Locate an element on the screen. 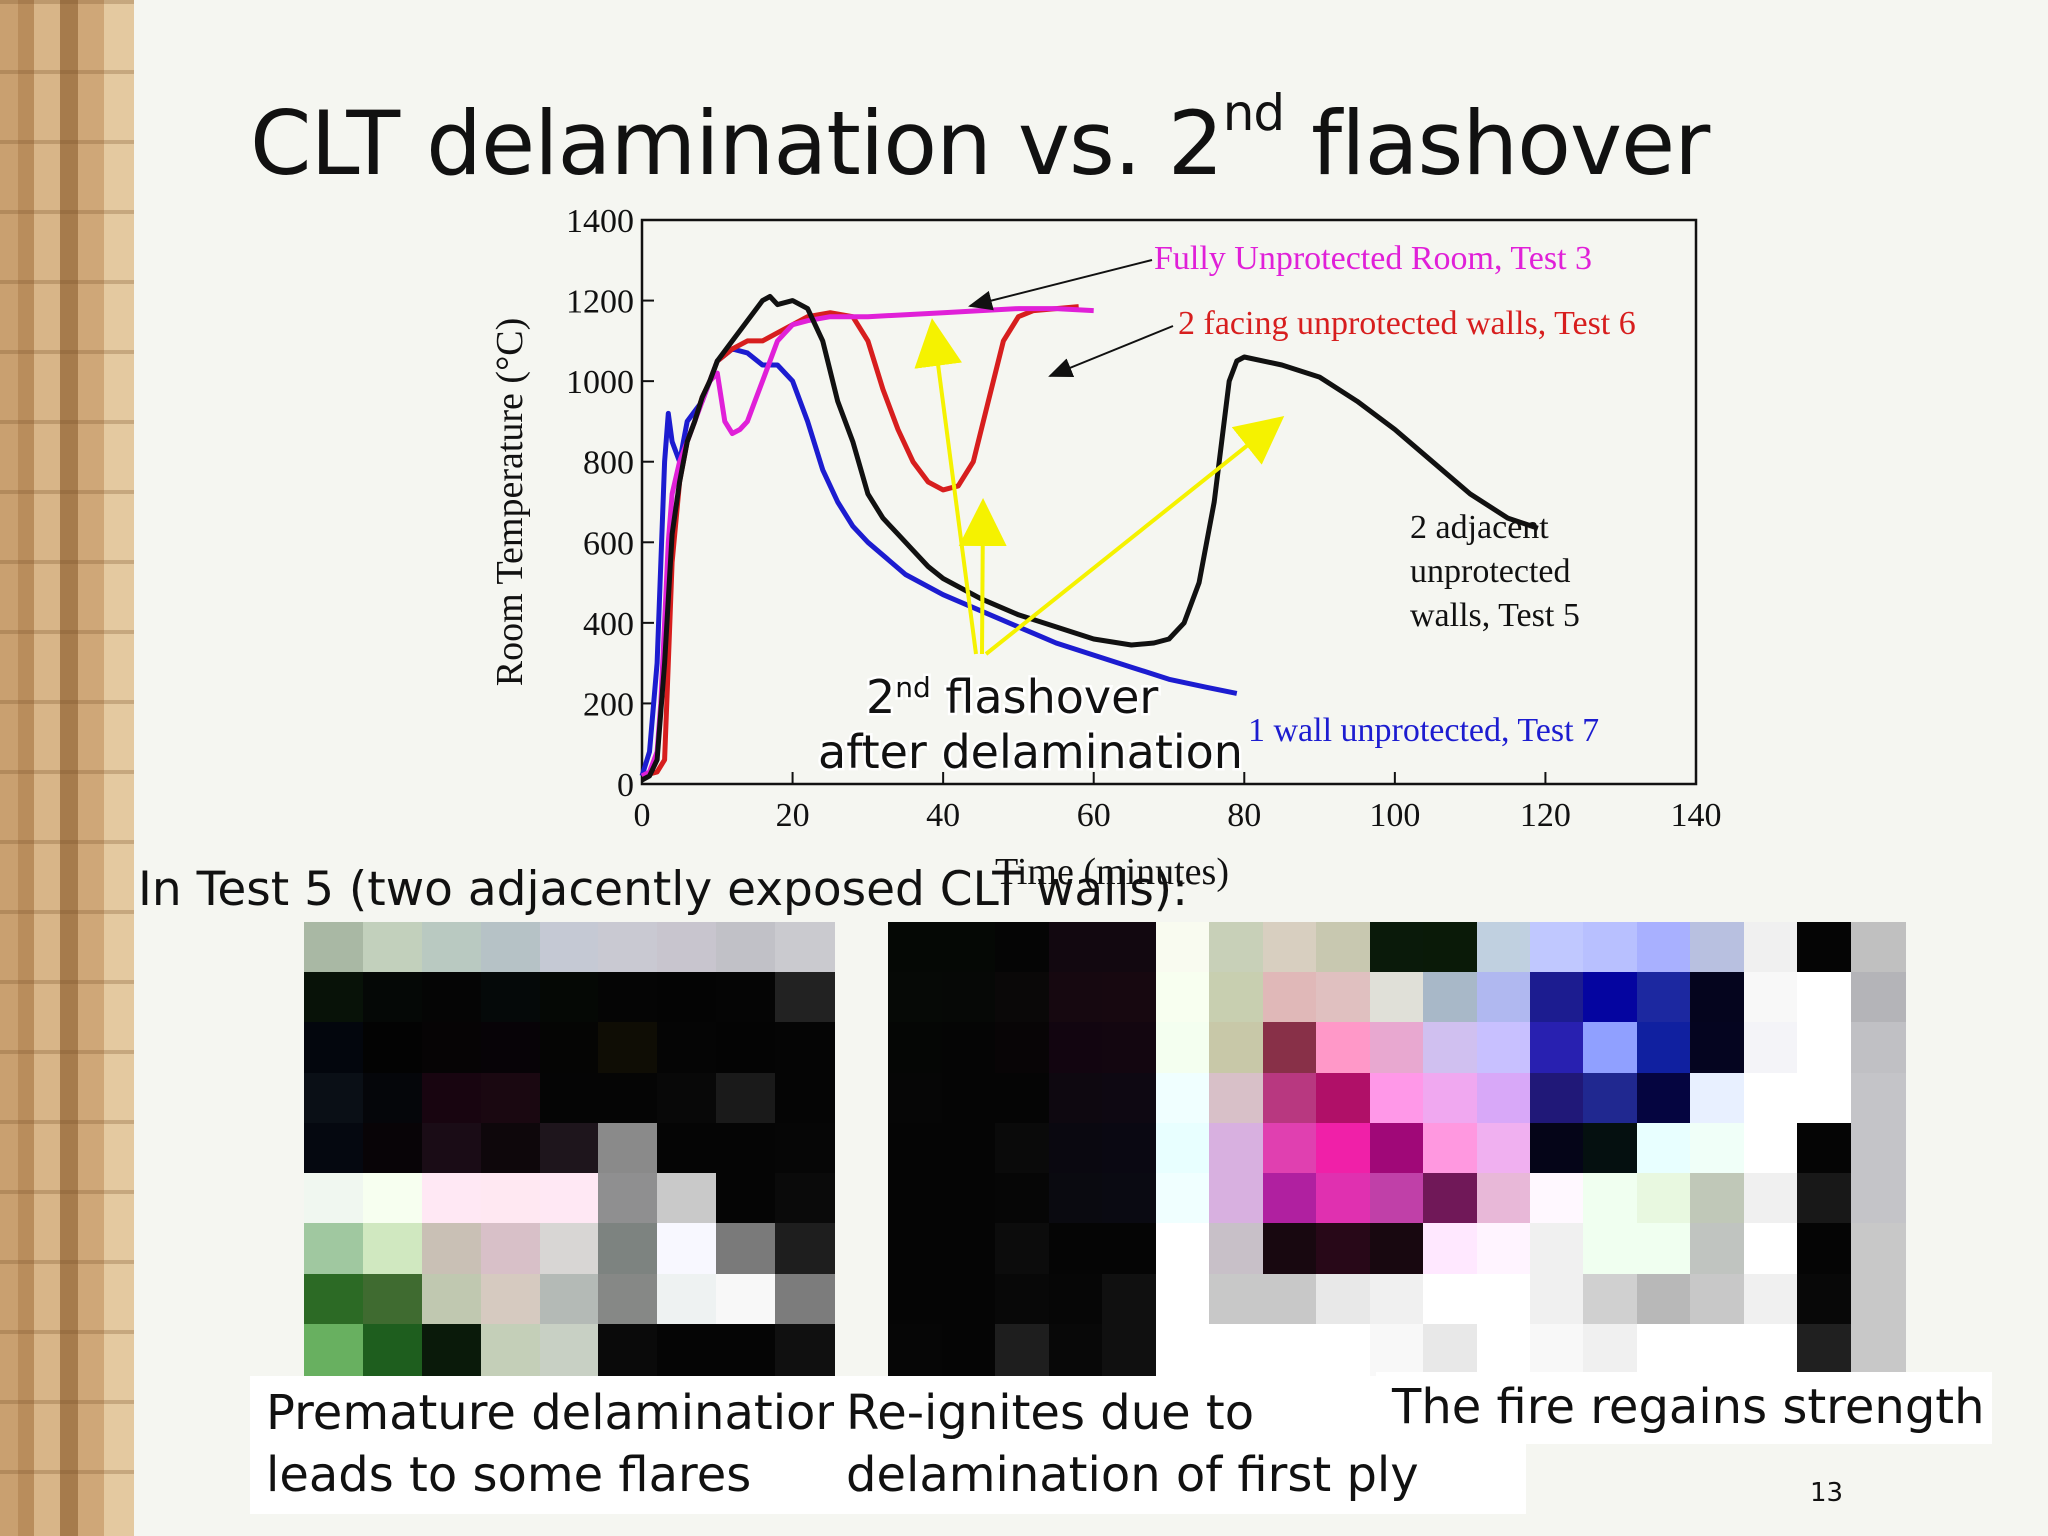 This screenshot has width=2048, height=1536. fire-photo-premature-delamination is located at coordinates (570, 1149).